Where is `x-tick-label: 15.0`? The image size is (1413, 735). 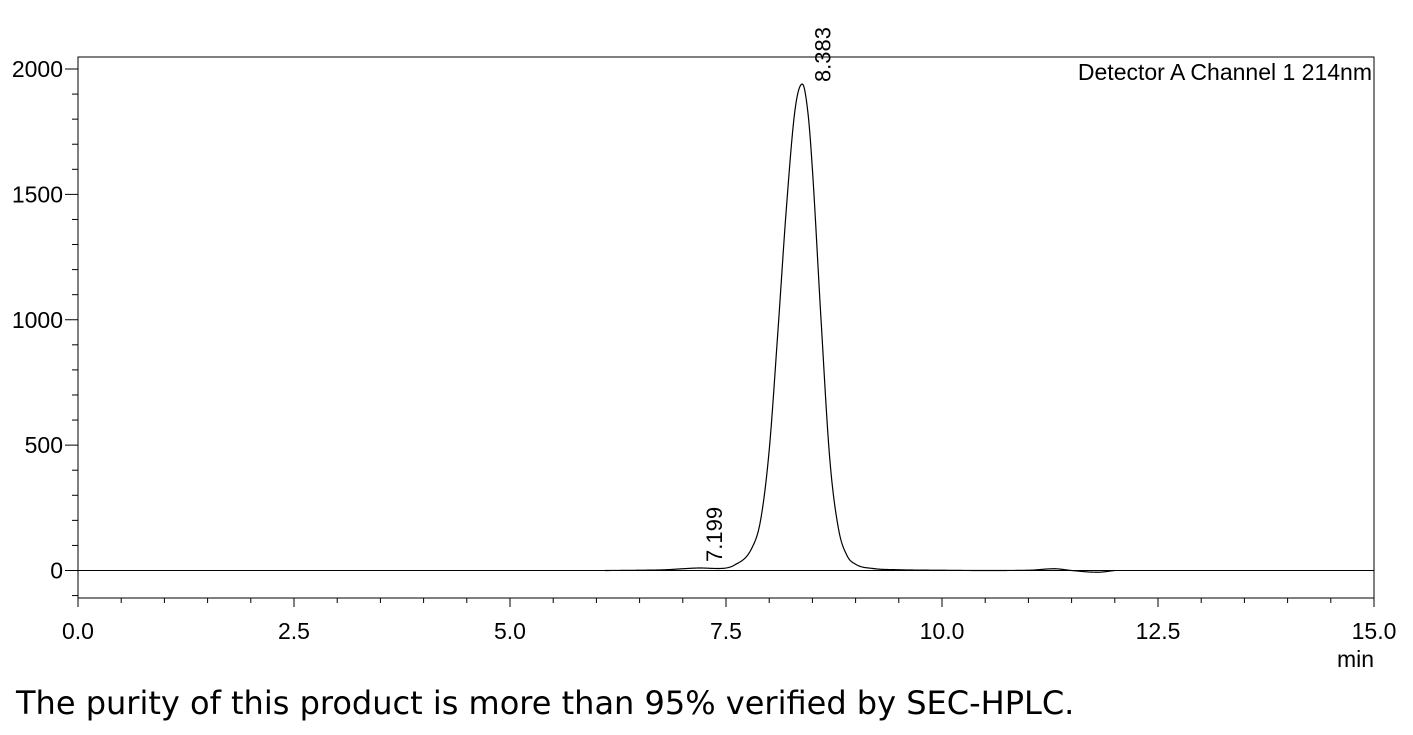 x-tick-label: 15.0 is located at coordinates (1374, 631).